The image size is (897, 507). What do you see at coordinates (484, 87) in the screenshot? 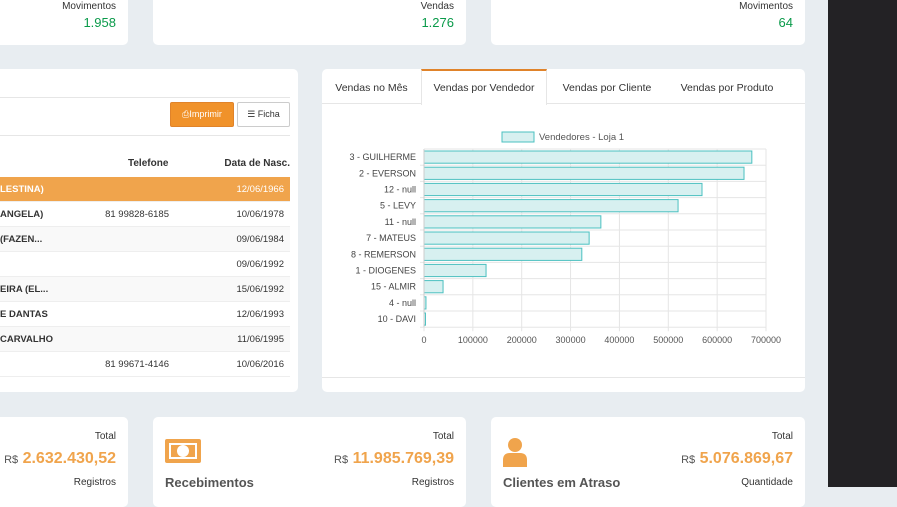
I see `tab-vendas-por-vendedor: Vendas por Vendedor` at bounding box center [484, 87].